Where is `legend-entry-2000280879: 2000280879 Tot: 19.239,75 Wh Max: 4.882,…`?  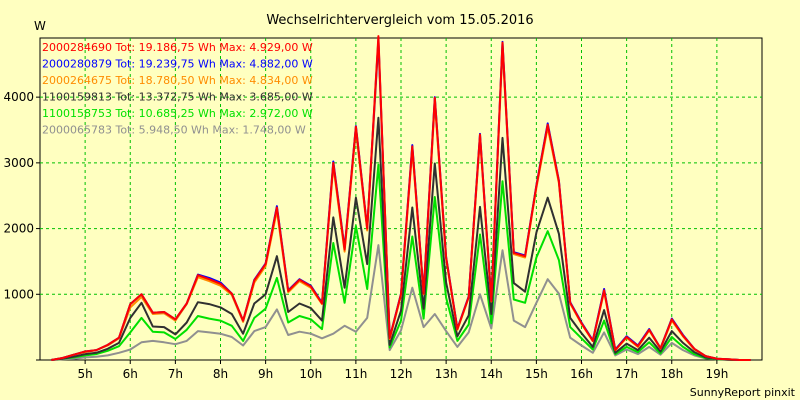 legend-entry-2000280879: 2000280879 Tot: 19.239,75 Wh Max: 4.882,… is located at coordinates (177, 64).